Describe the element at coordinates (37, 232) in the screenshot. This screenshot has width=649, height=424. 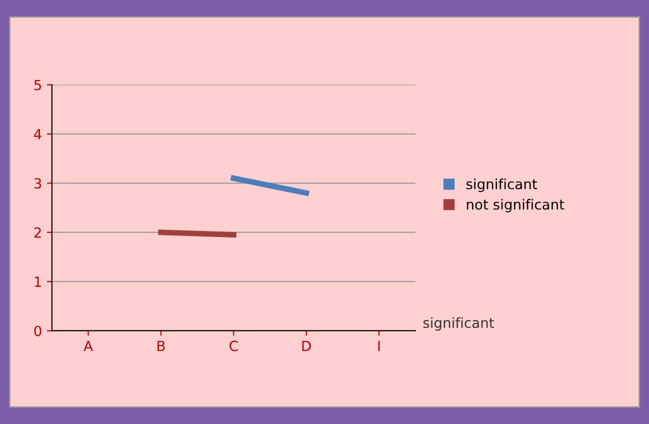
I see `y-tick-label: 2` at that location.